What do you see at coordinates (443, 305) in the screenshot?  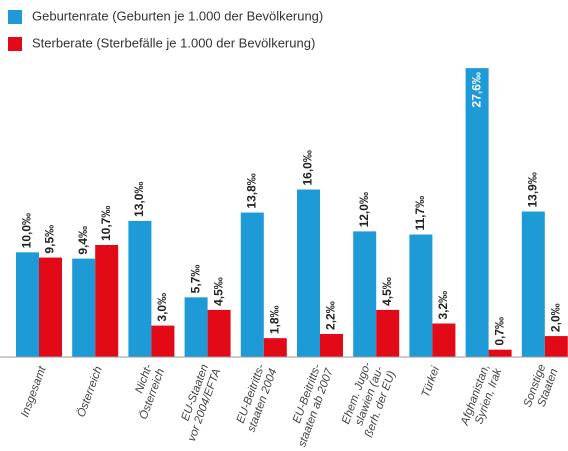 I see `value-label: 3,2‰` at bounding box center [443, 305].